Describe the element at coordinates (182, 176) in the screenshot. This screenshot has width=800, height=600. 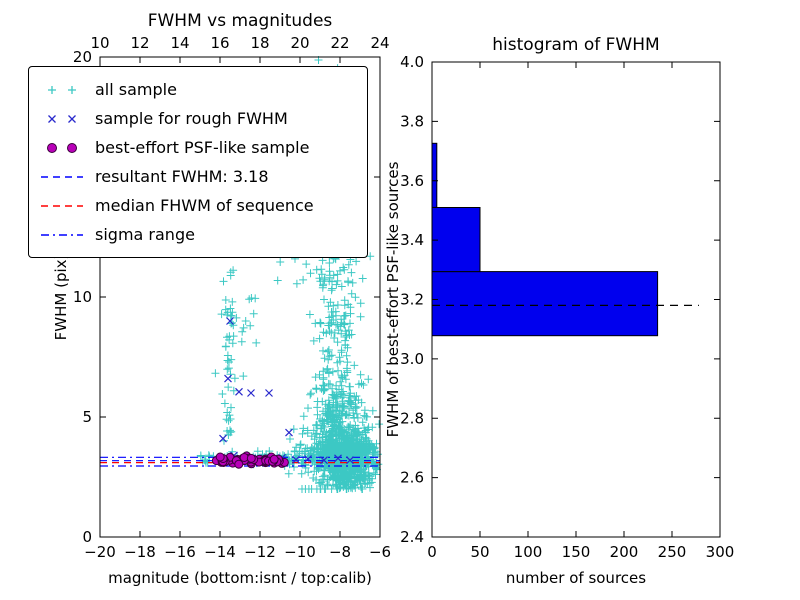
I see `legend-label: resultant FWHM: 3.18` at that location.